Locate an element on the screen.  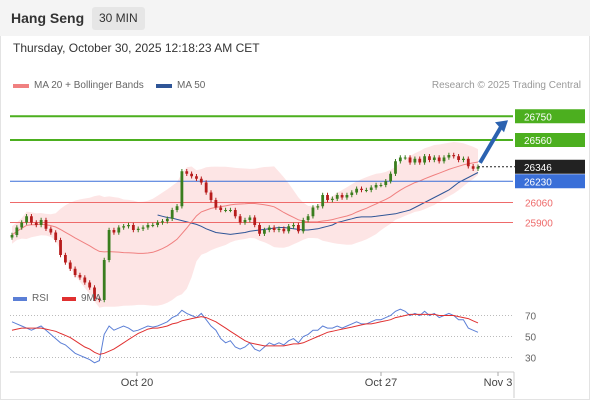
symbol-title: Hang Seng is located at coordinates (48, 18).